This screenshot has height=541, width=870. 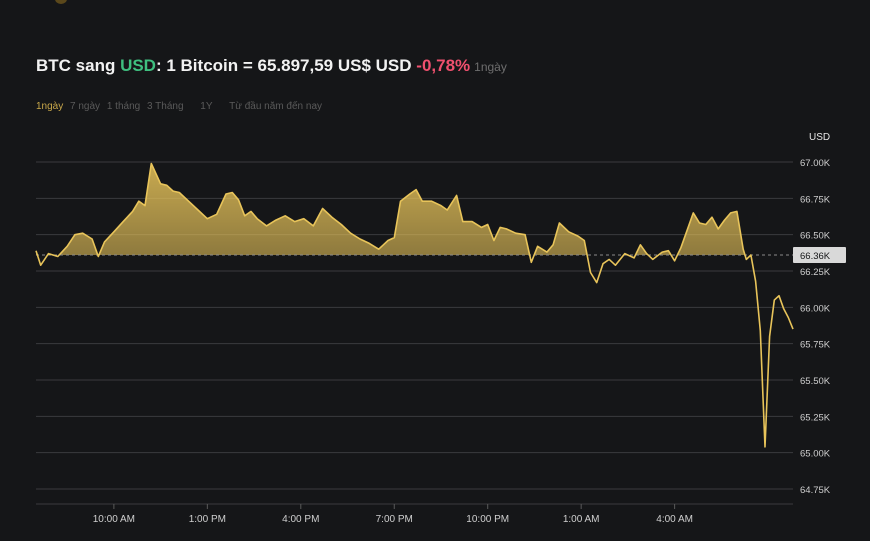 What do you see at coordinates (815, 256) in the screenshot?
I see `current-price-label: 66.36K` at bounding box center [815, 256].